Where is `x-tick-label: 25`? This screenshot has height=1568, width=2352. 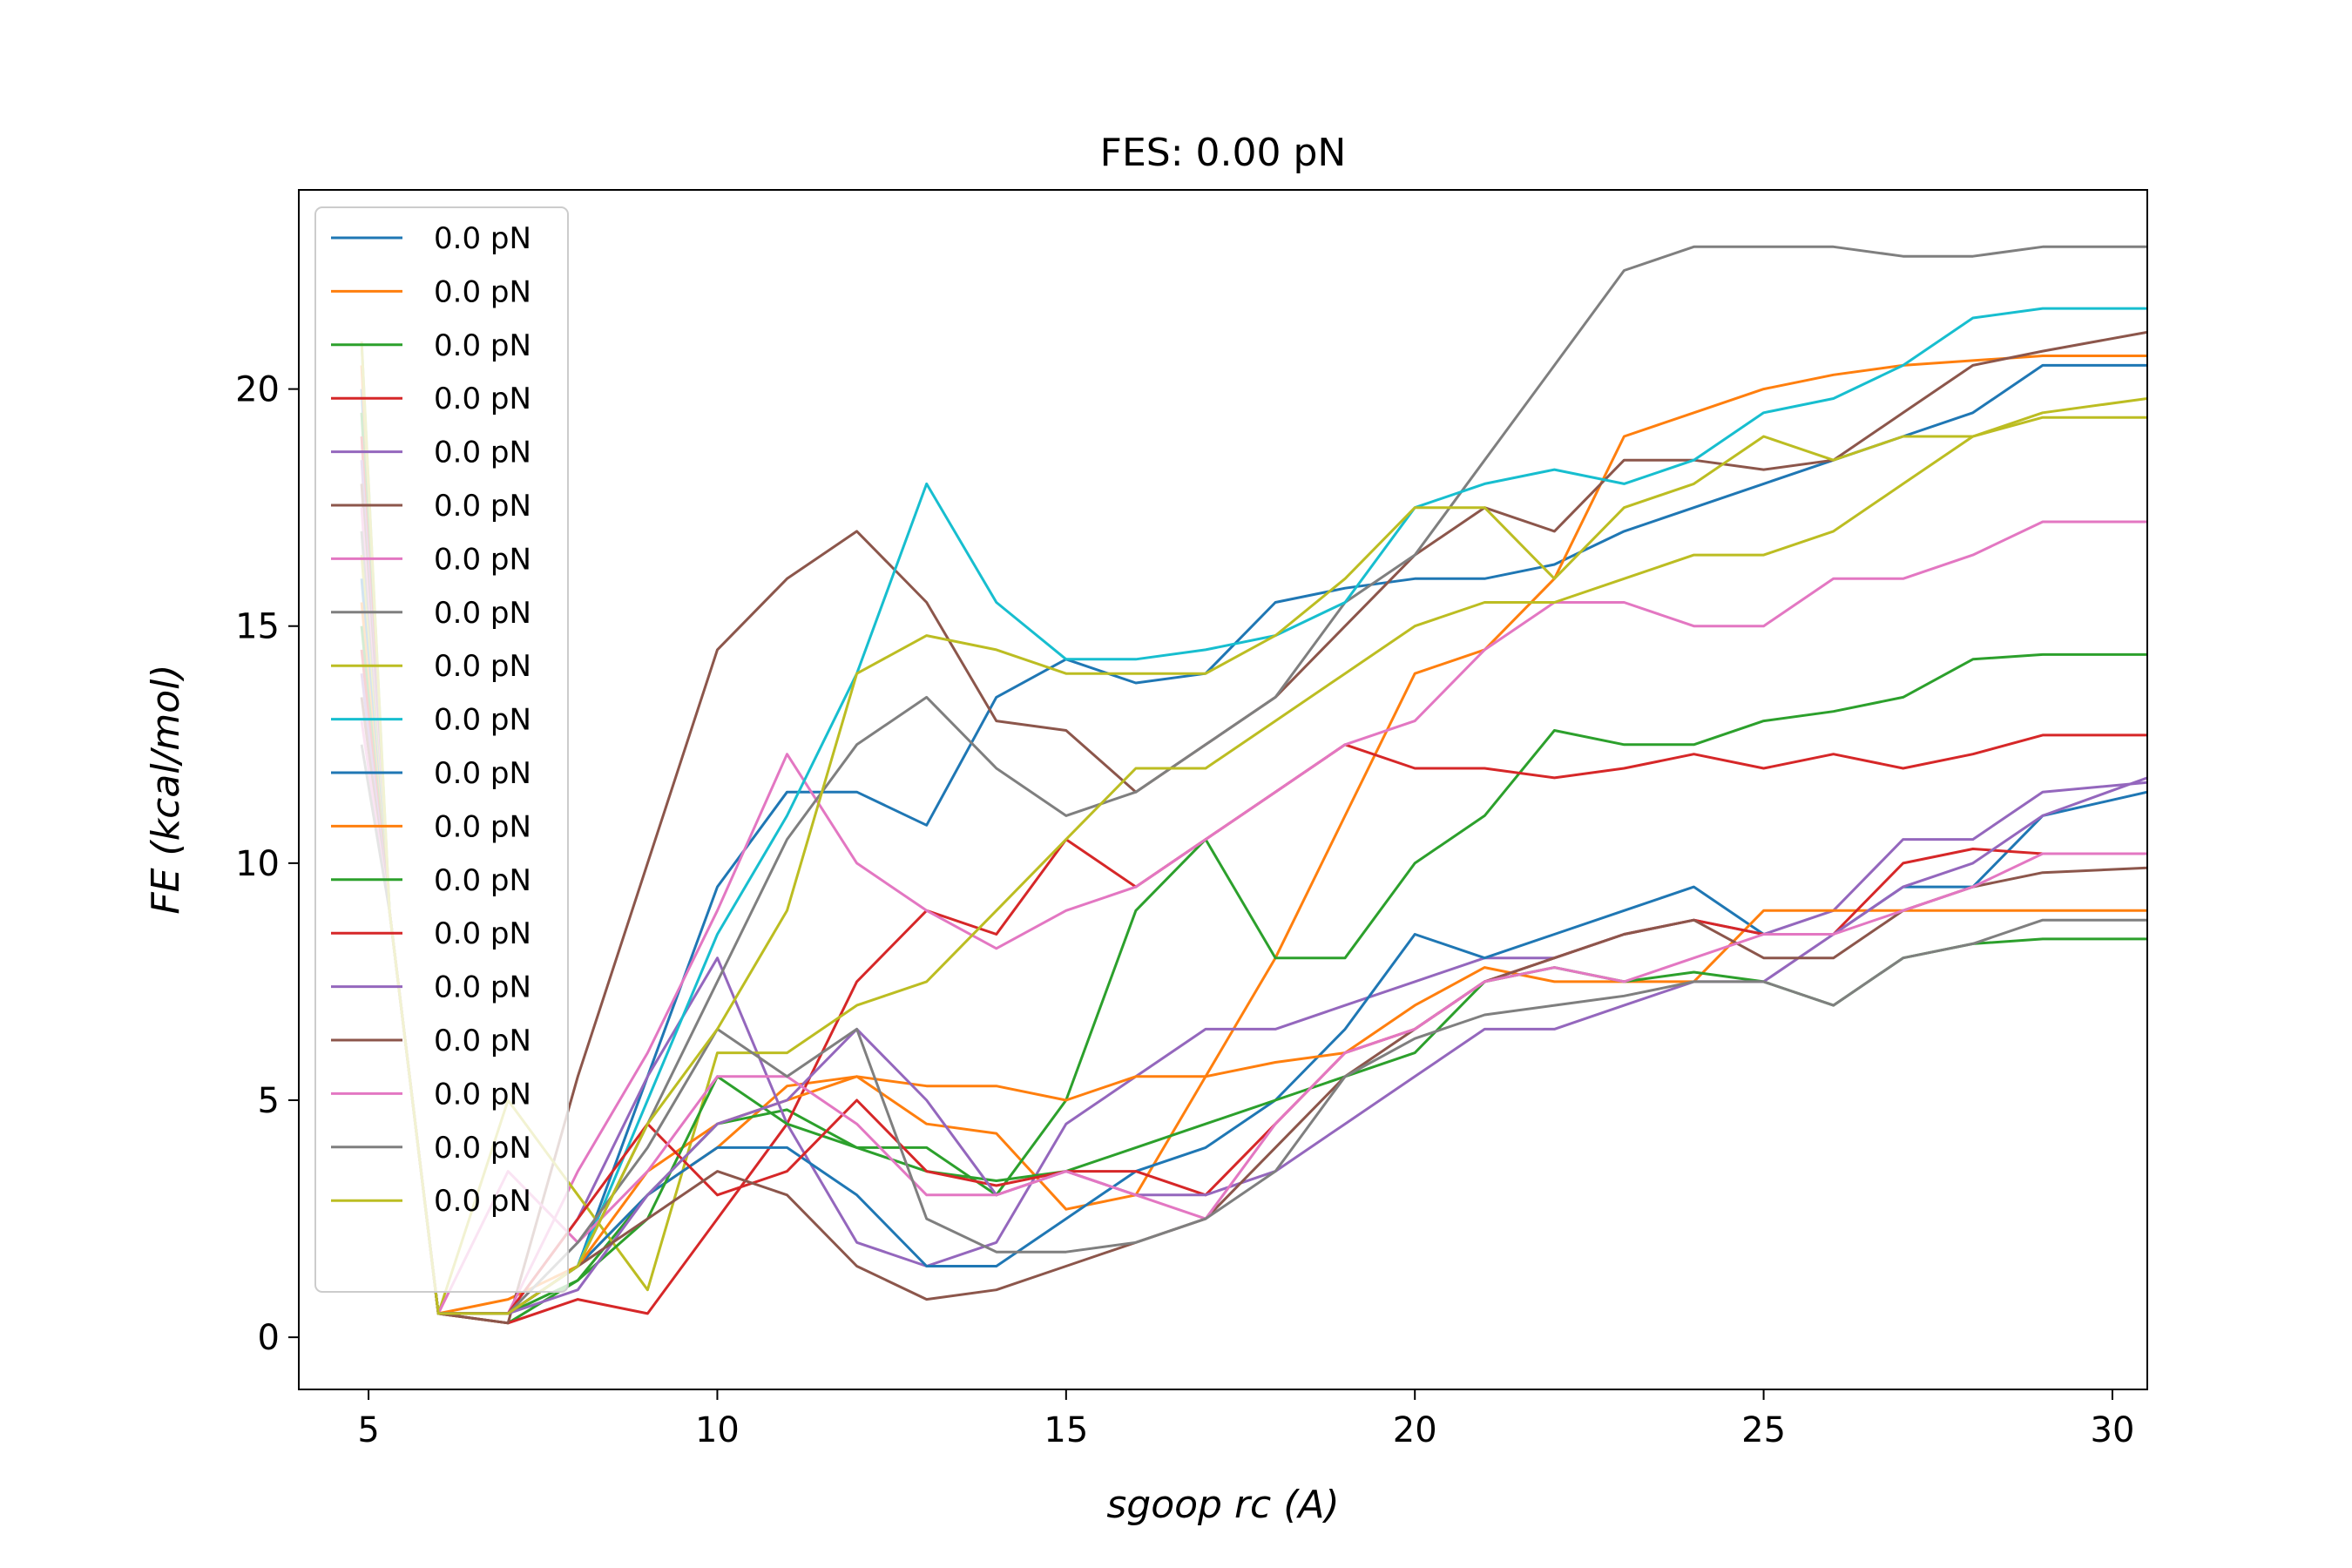 x-tick-label: 25 is located at coordinates (1763, 1430).